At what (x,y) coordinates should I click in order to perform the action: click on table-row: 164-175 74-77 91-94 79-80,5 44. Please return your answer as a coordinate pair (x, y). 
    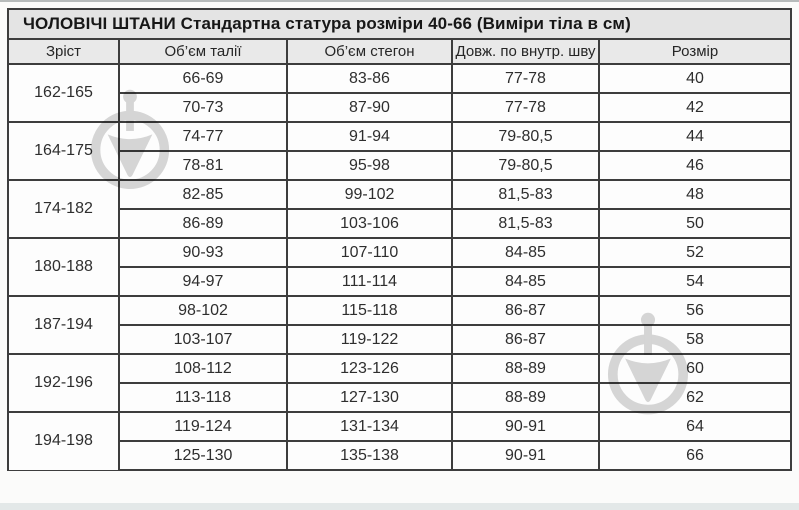
    Looking at the image, I should click on (399, 151).